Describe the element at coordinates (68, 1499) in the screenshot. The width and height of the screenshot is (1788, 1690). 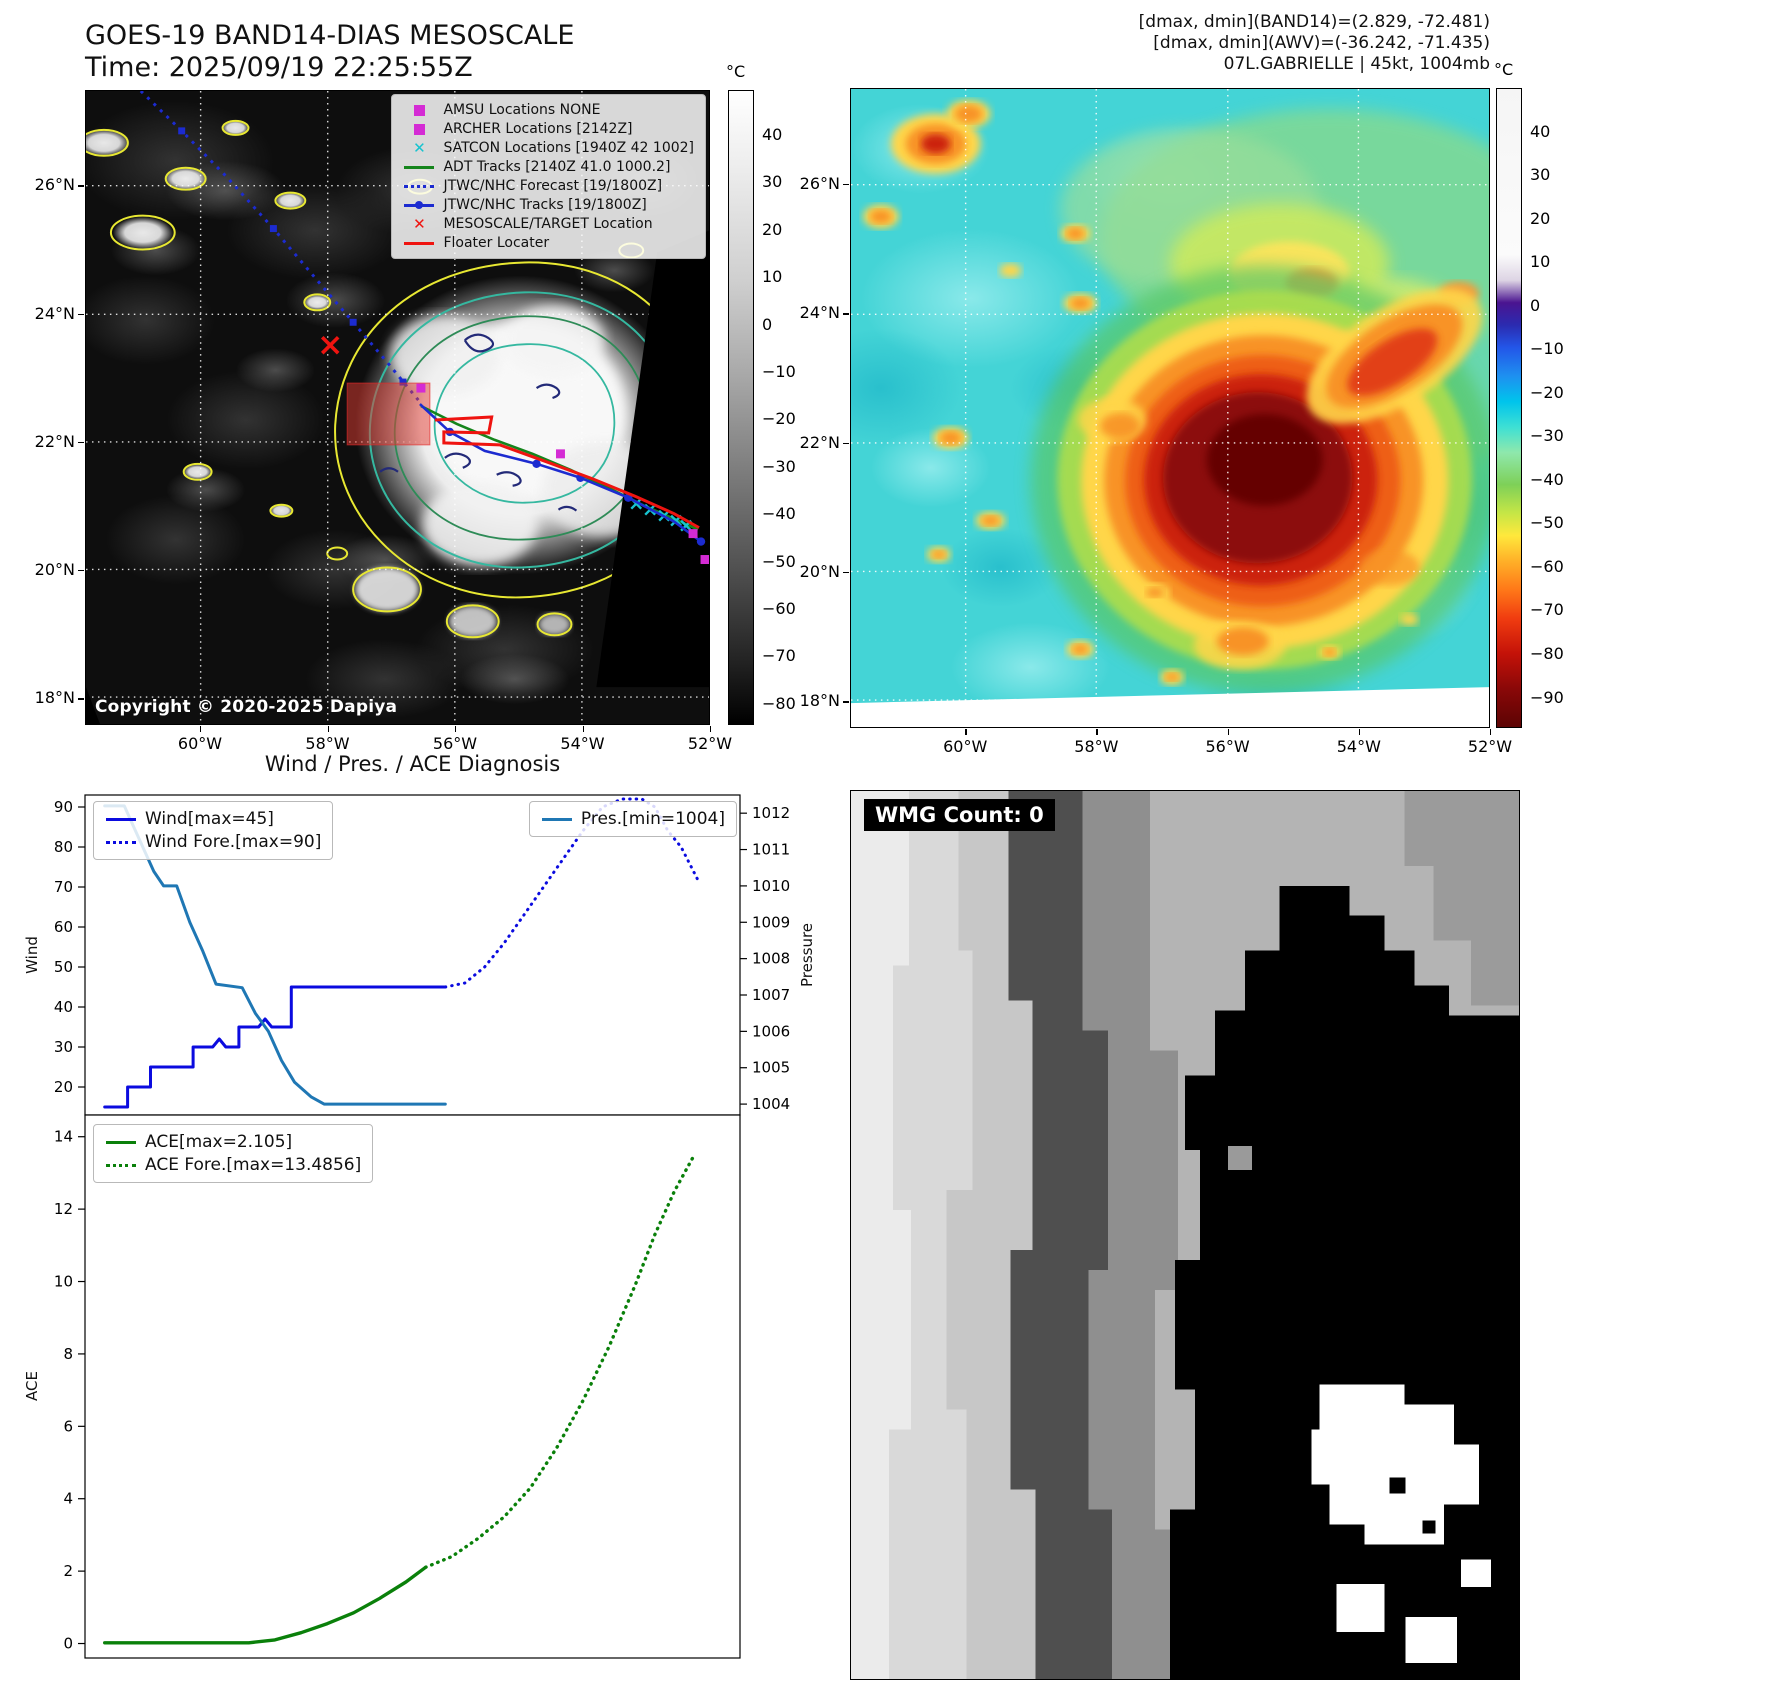
I see `svg-text: 4` at that location.